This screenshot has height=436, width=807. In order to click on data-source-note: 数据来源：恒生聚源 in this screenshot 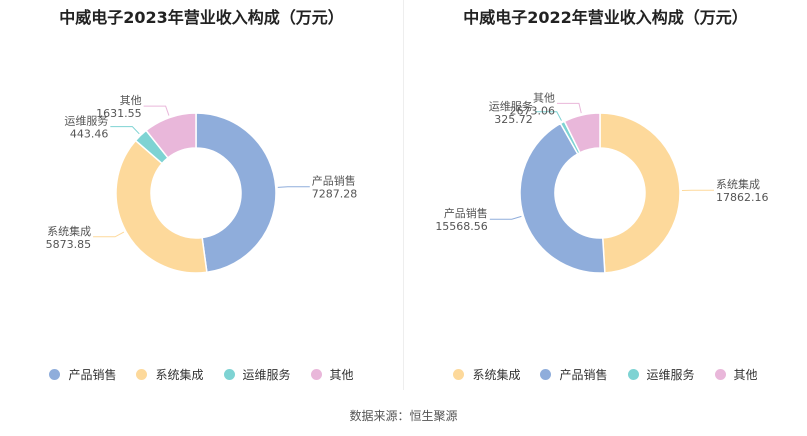, I will do `click(403, 416)`.